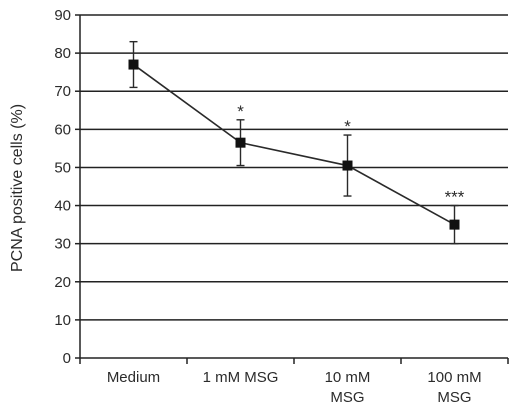  I want to click on x-tick-label: 10 mM MSG, so click(348, 387).